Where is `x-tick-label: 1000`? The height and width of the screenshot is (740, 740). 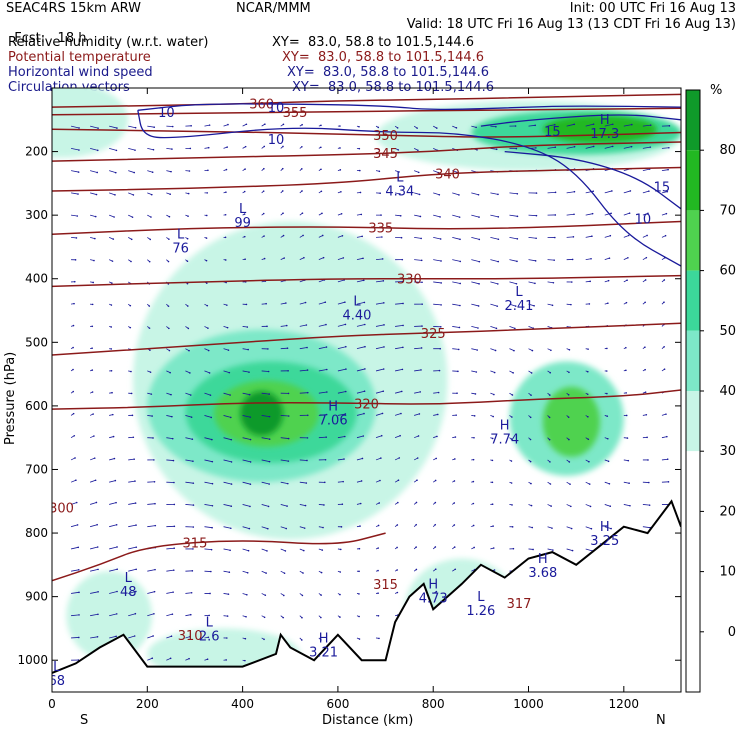
x-tick-label: 1000 is located at coordinates (528, 704).